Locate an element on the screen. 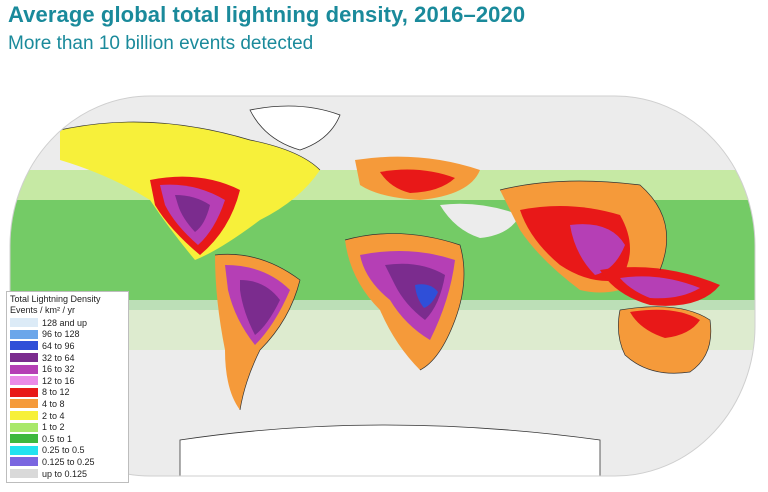 The width and height of the screenshot is (768, 492). legend-item: 32 to 64 is located at coordinates (67, 358).